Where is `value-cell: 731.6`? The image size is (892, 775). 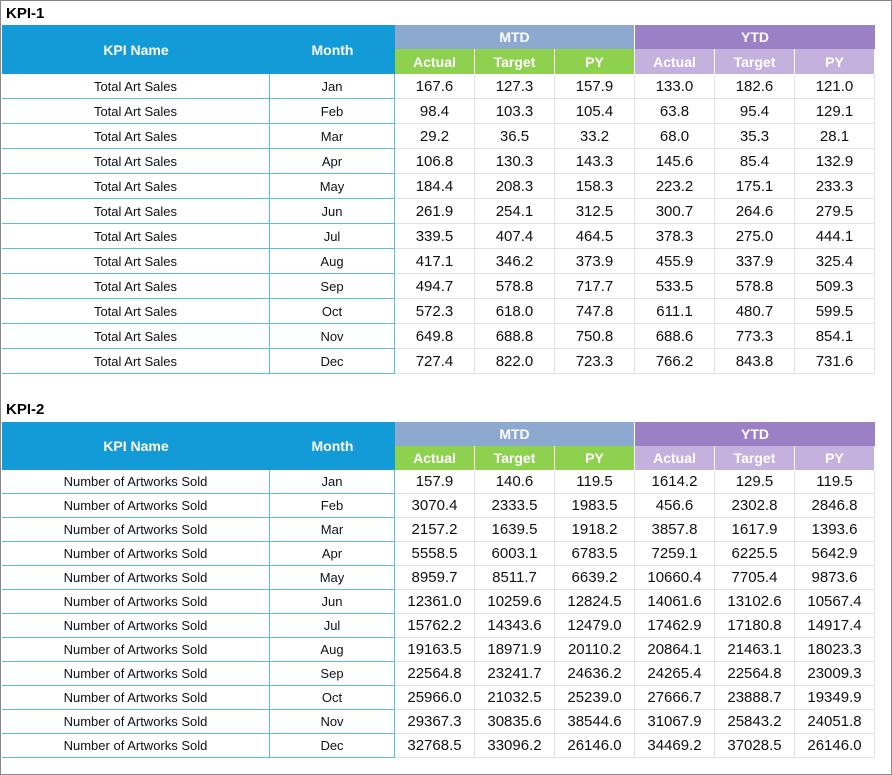 value-cell: 731.6 is located at coordinates (835, 361).